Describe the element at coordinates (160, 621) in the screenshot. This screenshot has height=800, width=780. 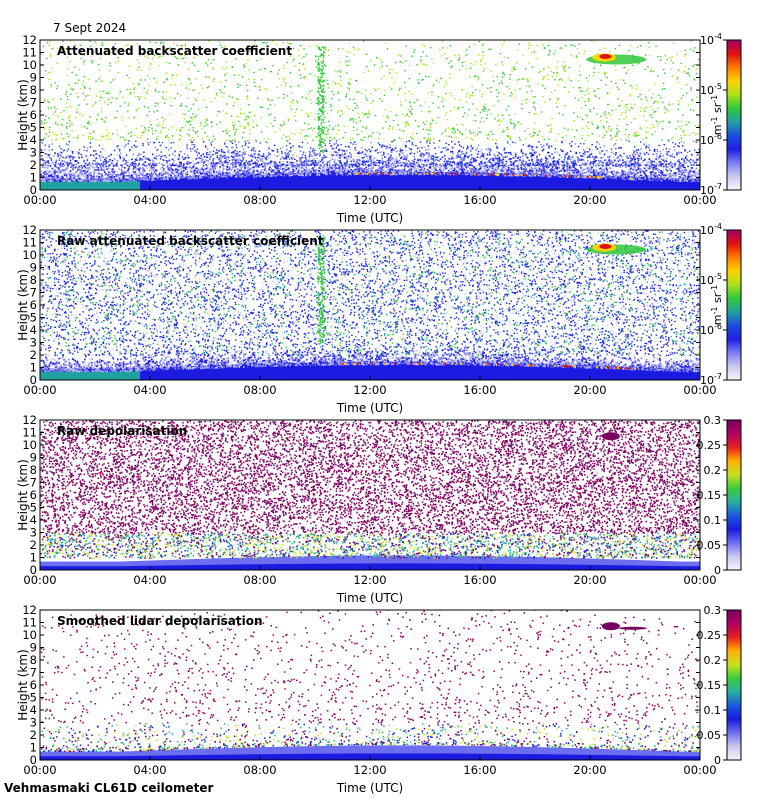
I see `plot-title: Smoothed lidar depolarisation` at that location.